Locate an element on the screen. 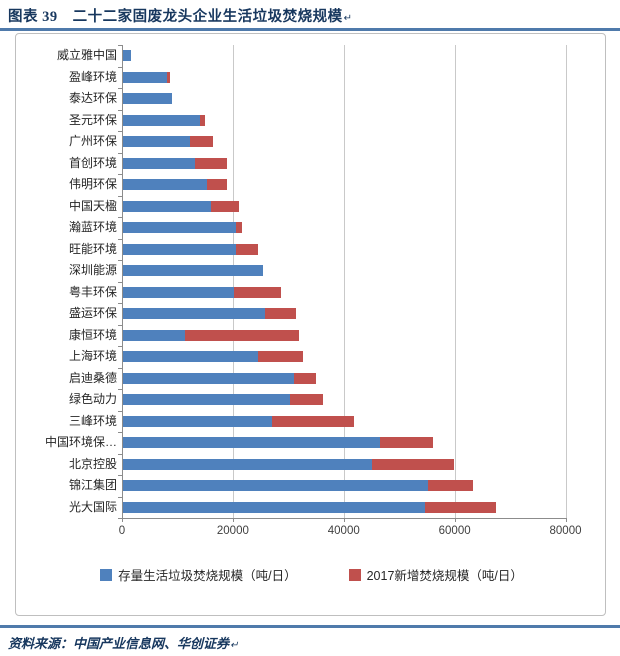 This screenshot has width=620, height=656. category-label: 上海环境 is located at coordinates (92, 356).